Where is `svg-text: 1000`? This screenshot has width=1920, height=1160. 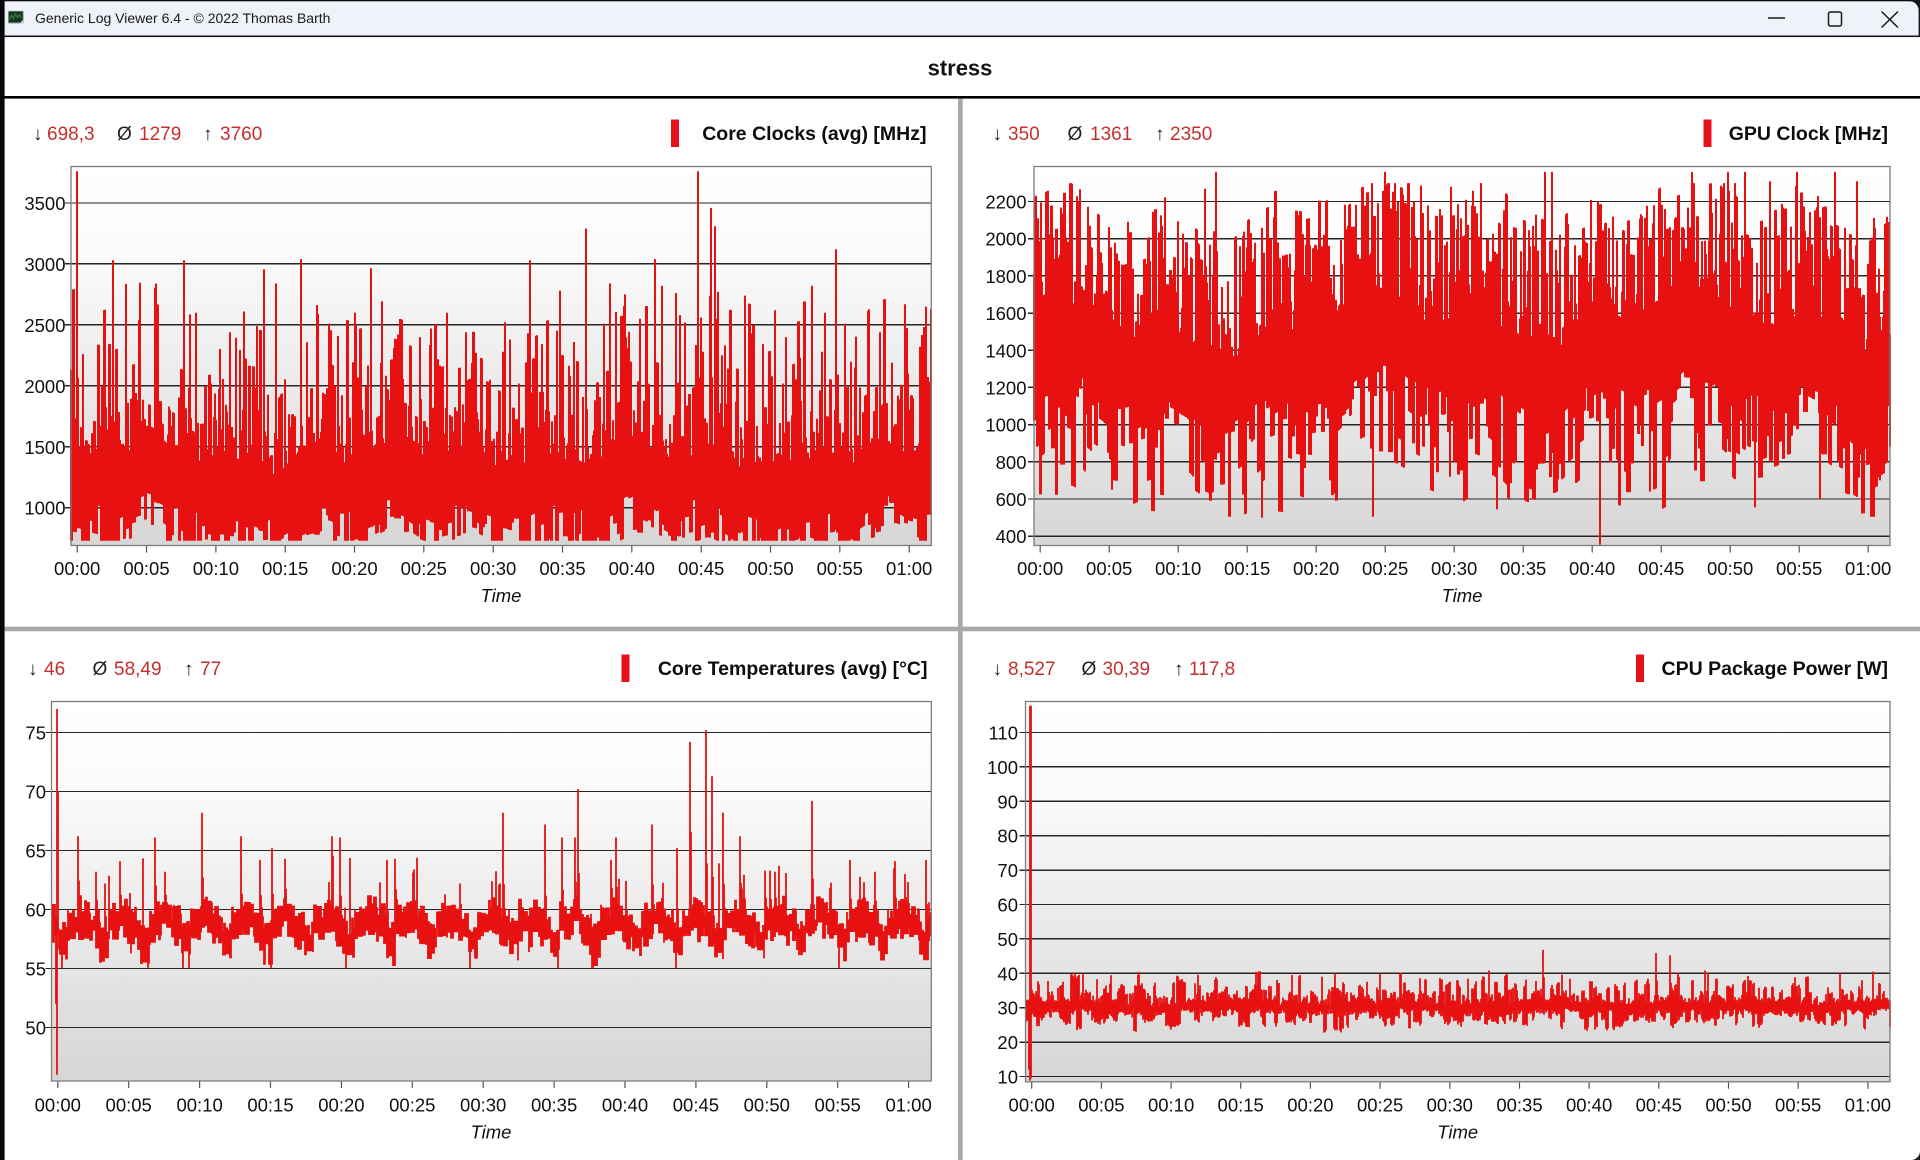
svg-text: 1000 is located at coordinates (44, 508).